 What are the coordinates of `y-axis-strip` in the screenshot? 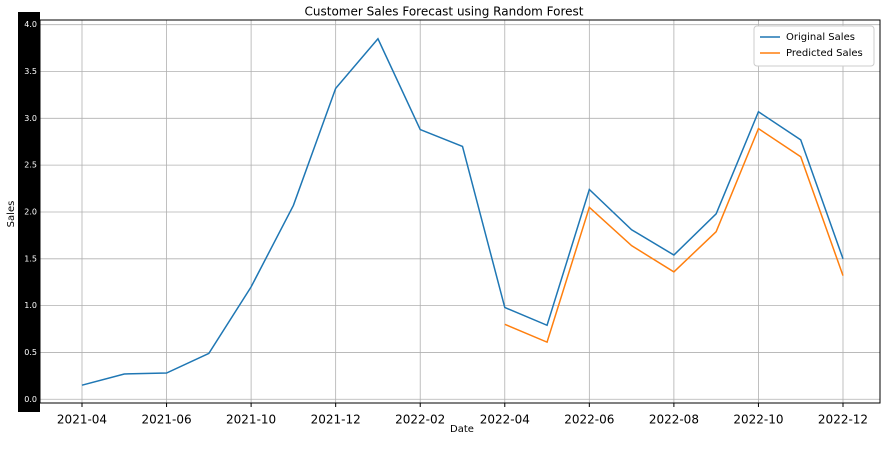 It's located at (29, 212).